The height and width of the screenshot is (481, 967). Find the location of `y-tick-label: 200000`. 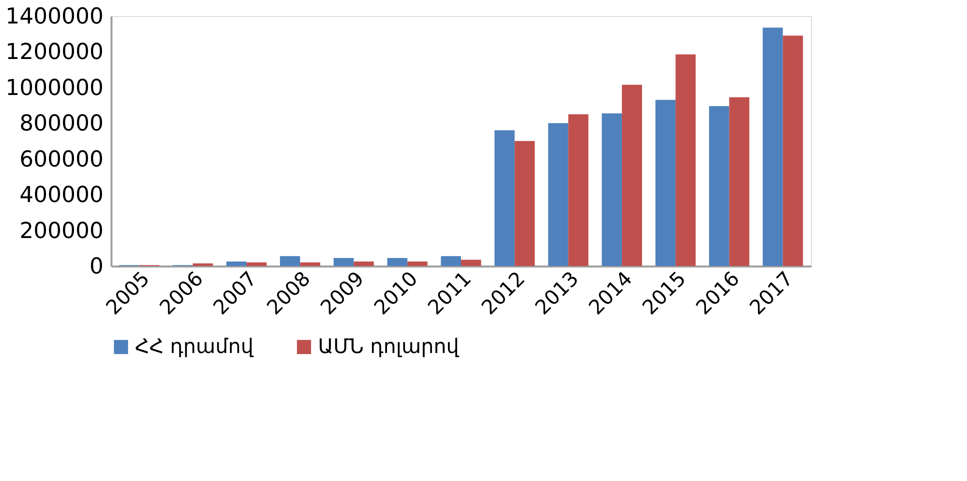

y-tick-label: 200000 is located at coordinates (62, 231).